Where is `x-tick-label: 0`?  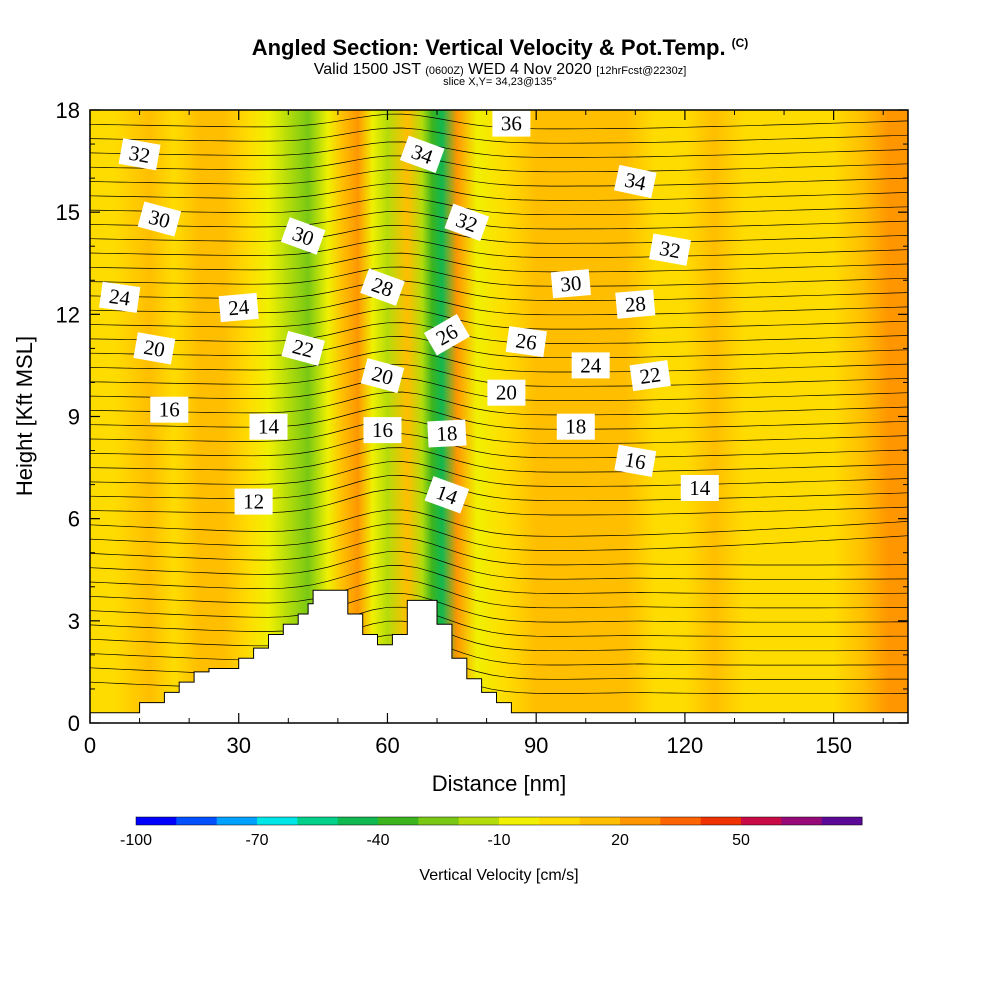 x-tick-label: 0 is located at coordinates (90, 745).